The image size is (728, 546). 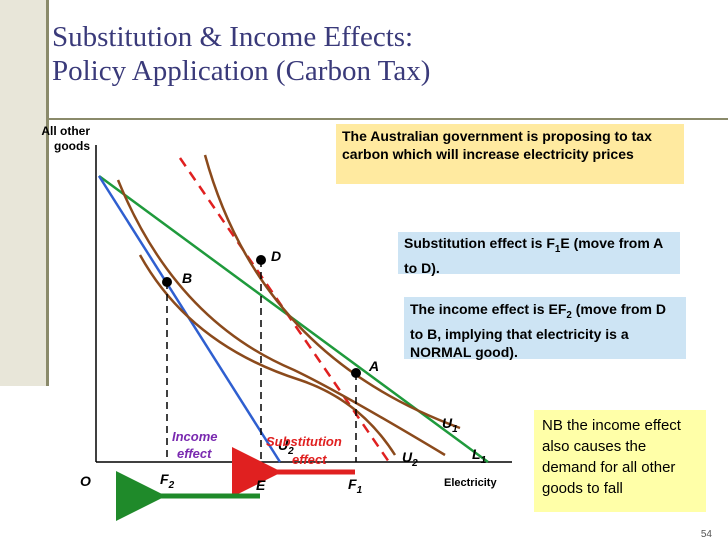 What do you see at coordinates (557, 249) in the screenshot?
I see `substitution-callout-subscript: 1` at bounding box center [557, 249].